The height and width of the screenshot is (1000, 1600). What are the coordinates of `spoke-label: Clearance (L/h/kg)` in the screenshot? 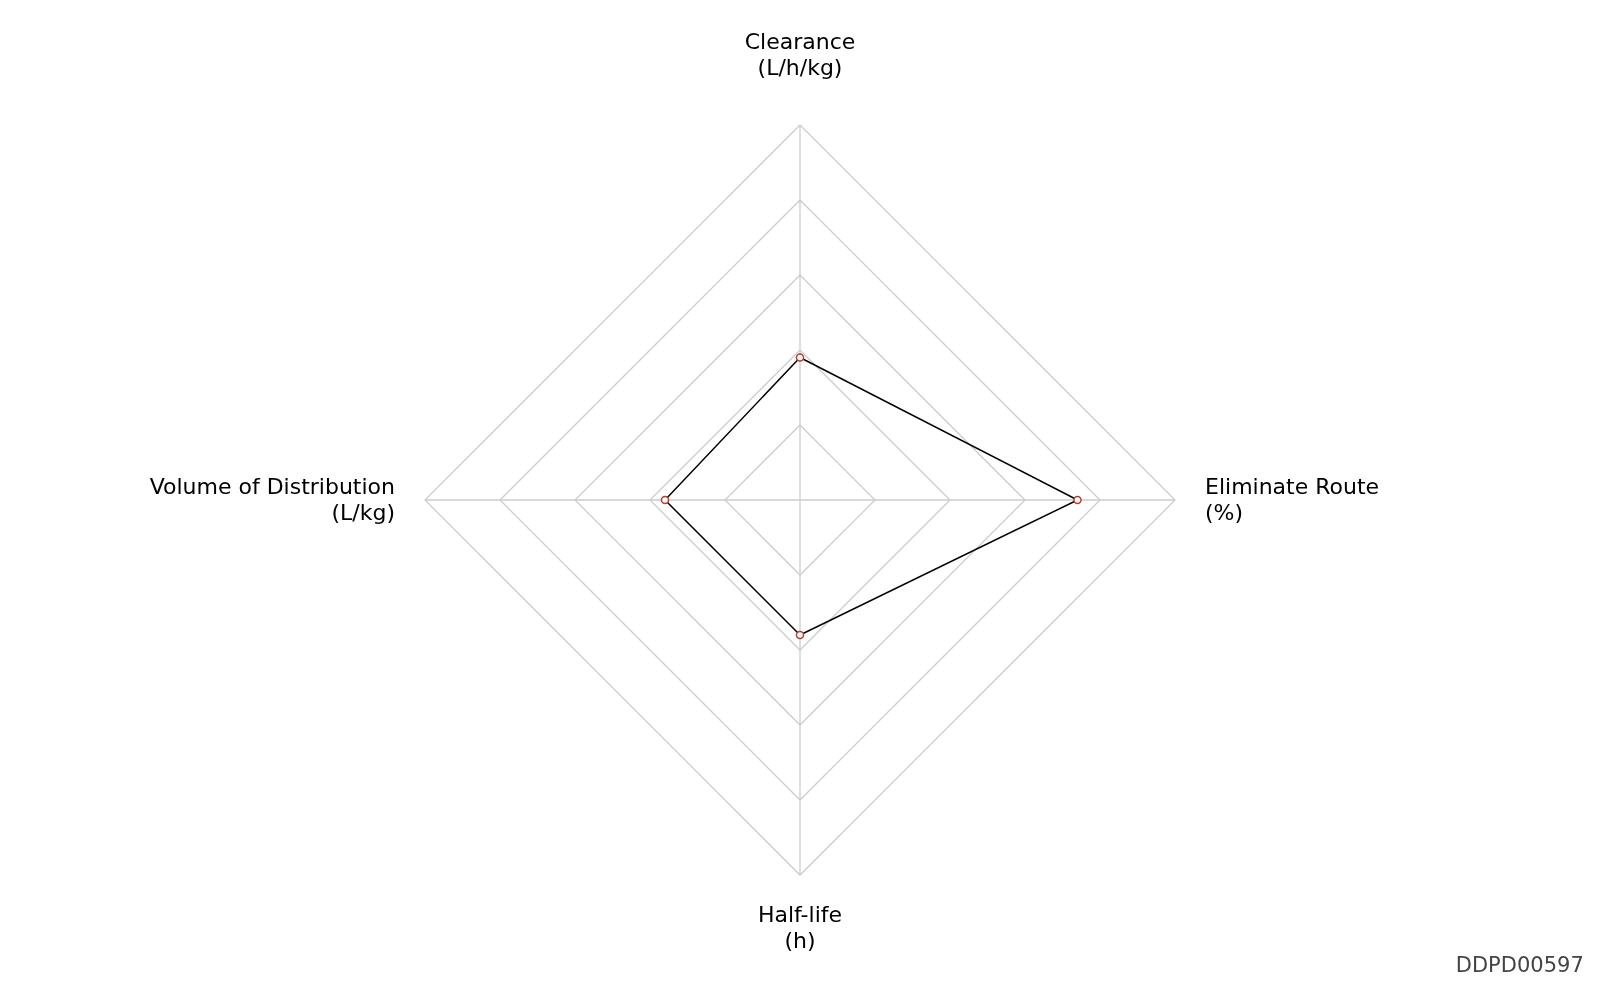 It's located at (800, 54).